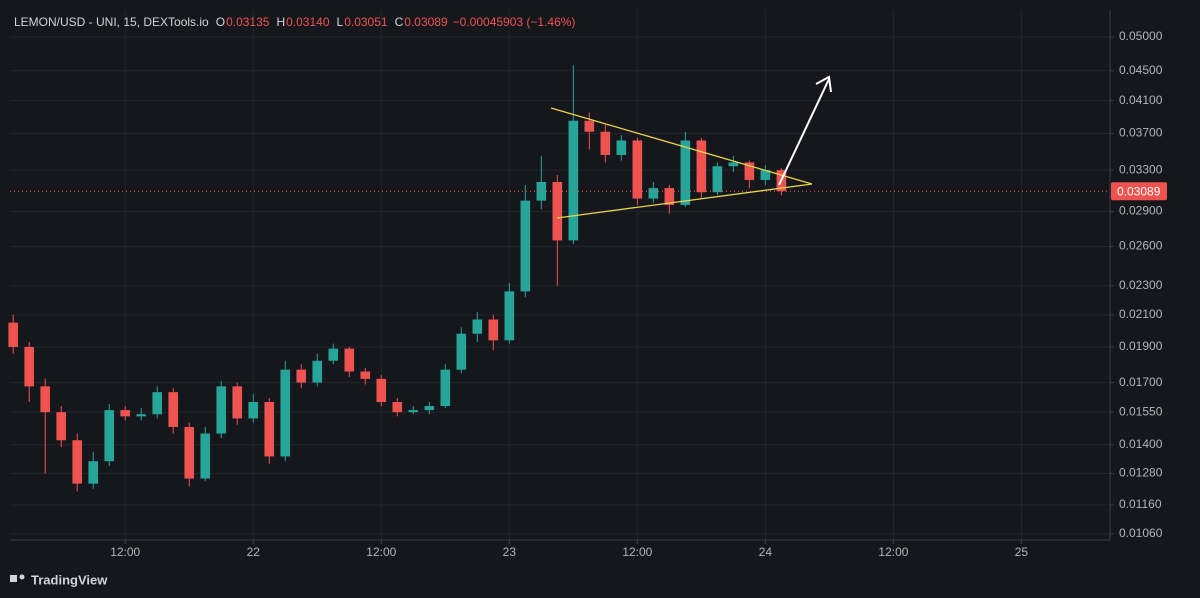 The image size is (1200, 598). What do you see at coordinates (1141, 246) in the screenshot?
I see `y-tick-label: 0.02600` at bounding box center [1141, 246].